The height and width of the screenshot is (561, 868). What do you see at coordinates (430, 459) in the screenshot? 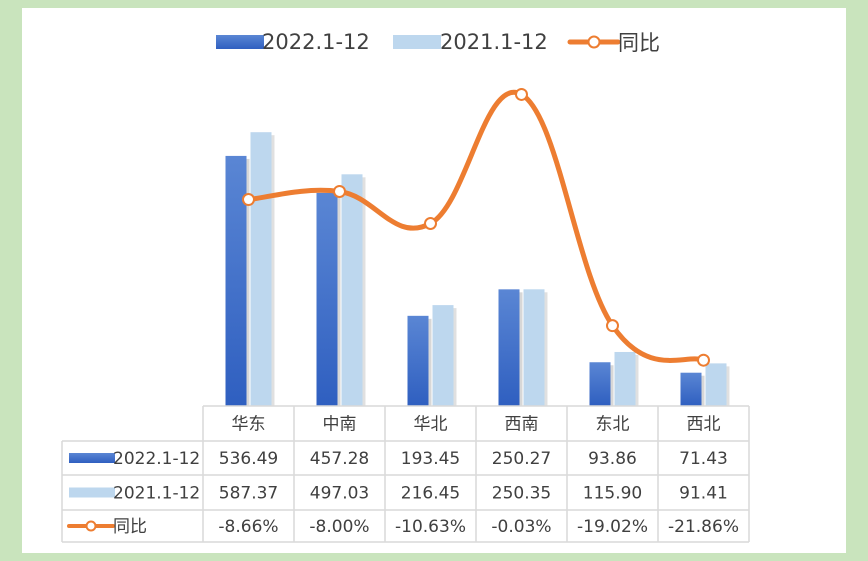
I see `table-cell: 193.45` at bounding box center [430, 459].